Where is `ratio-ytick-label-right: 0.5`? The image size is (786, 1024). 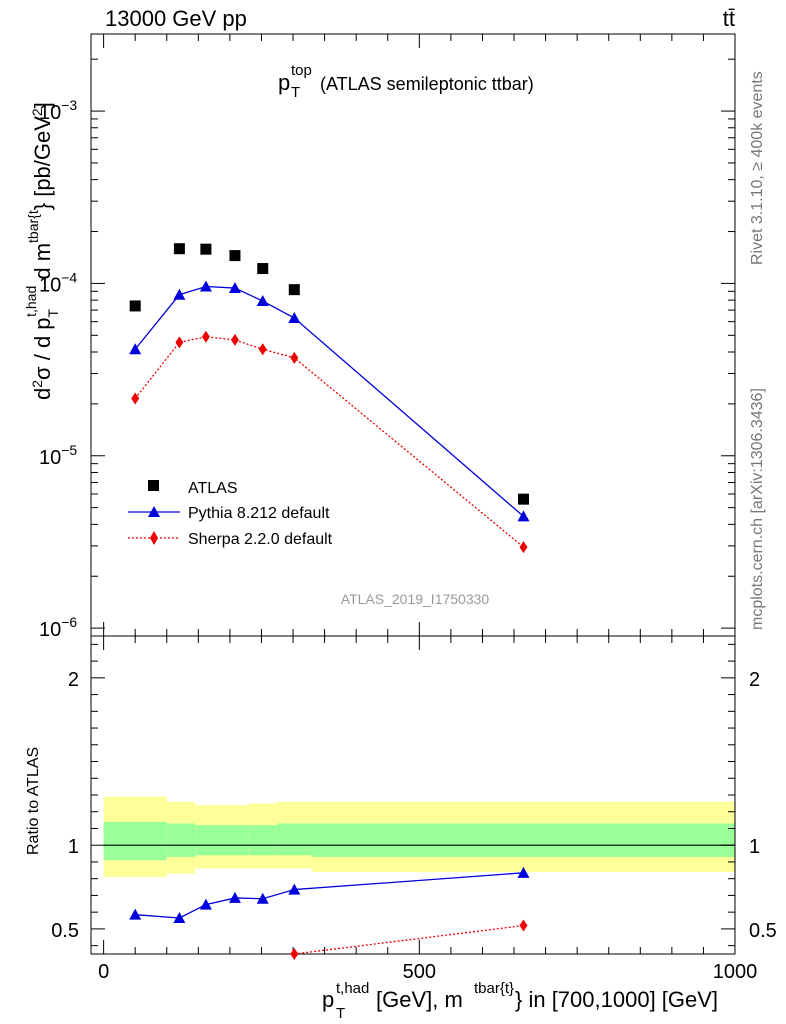
ratio-ytick-label-right: 0.5 is located at coordinates (763, 931).